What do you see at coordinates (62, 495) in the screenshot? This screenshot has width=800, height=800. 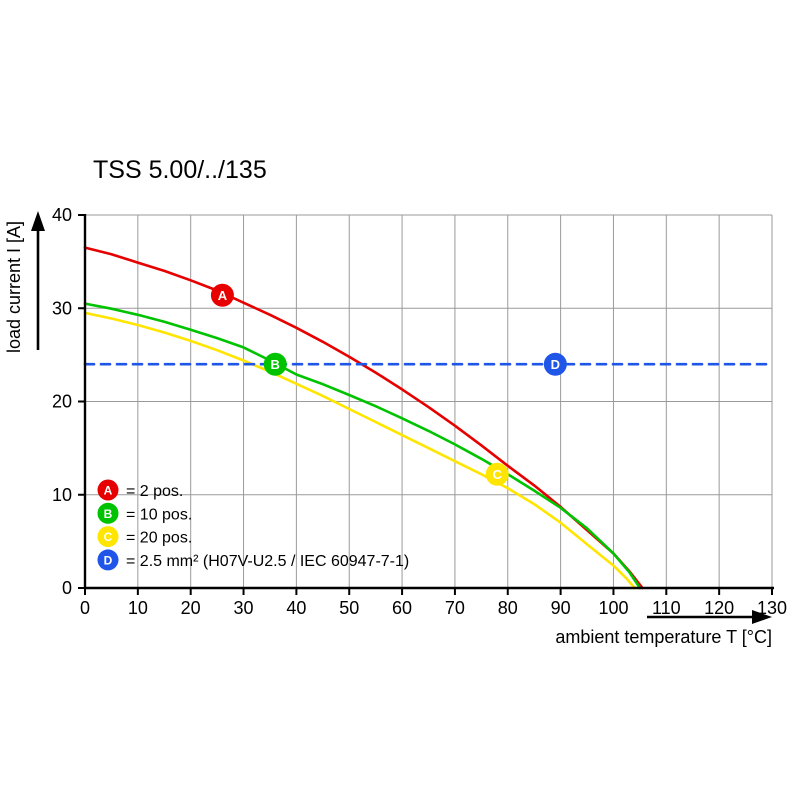 I see `y-tick-label: 10` at bounding box center [62, 495].